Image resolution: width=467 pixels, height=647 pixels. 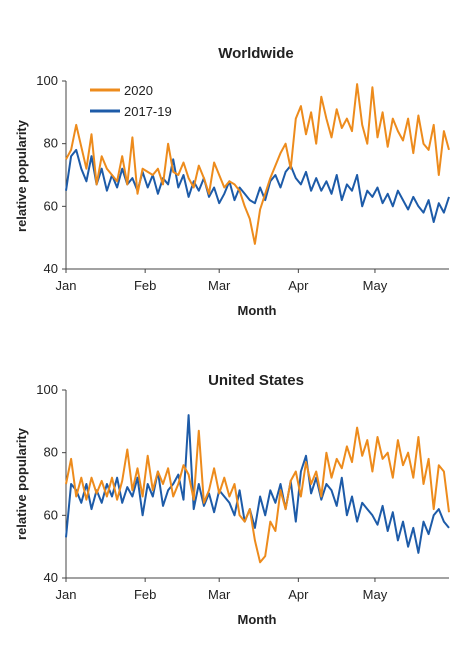 I want to click on chart-title: Worldwide, so click(x=256, y=53).